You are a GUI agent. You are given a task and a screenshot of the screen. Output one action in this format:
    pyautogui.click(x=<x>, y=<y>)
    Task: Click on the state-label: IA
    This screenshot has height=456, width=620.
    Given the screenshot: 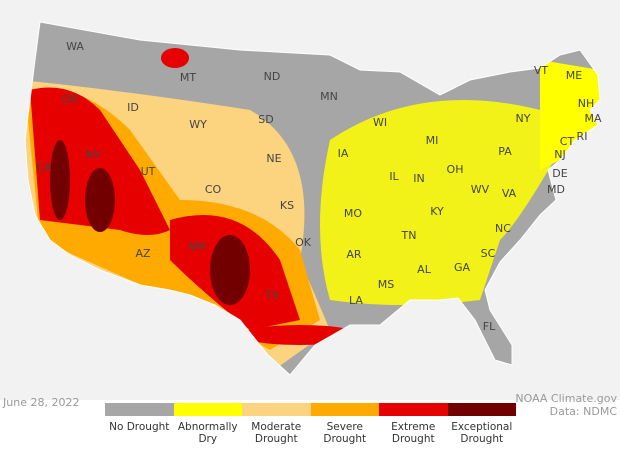 What is the action you would take?
    pyautogui.click(x=343, y=153)
    